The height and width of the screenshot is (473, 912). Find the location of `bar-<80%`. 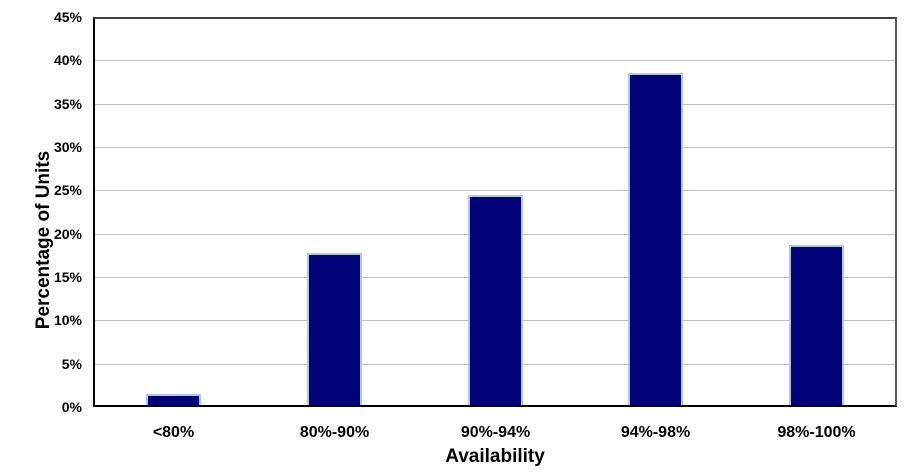

bar-<80% is located at coordinates (173, 399).